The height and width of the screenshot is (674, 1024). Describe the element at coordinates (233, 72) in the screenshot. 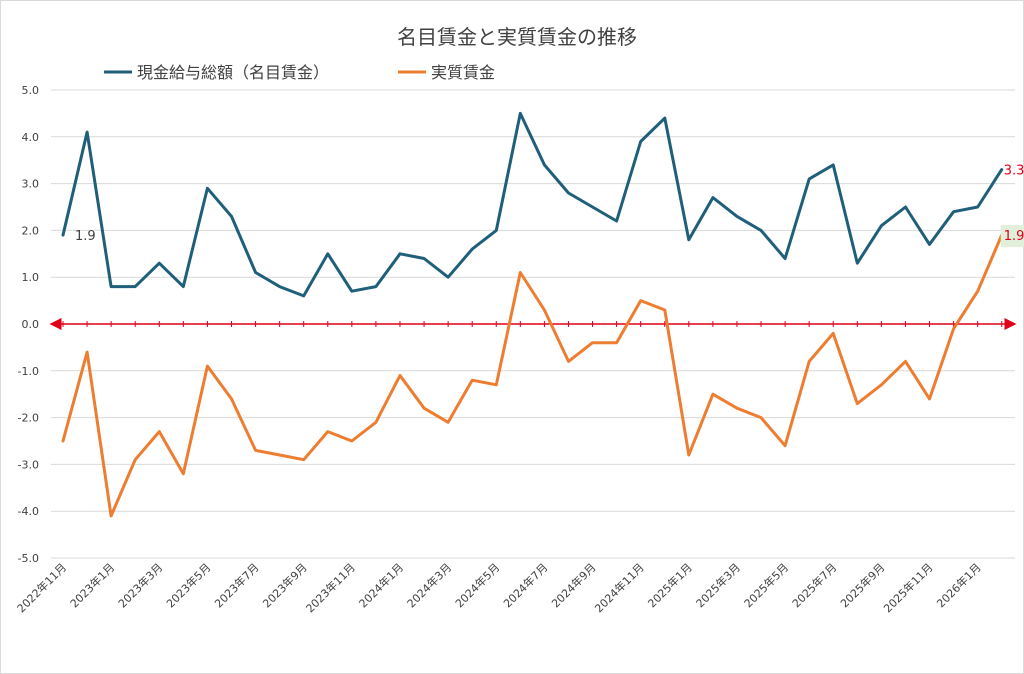

I see `legend-label-nominal: 現金給与総額（名目賃金）` at that location.